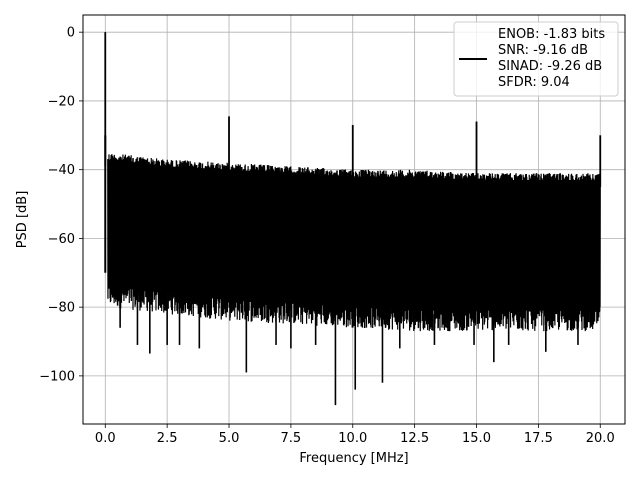  Describe the element at coordinates (476, 438) in the screenshot. I see `x-tick-label: 15.0` at that location.